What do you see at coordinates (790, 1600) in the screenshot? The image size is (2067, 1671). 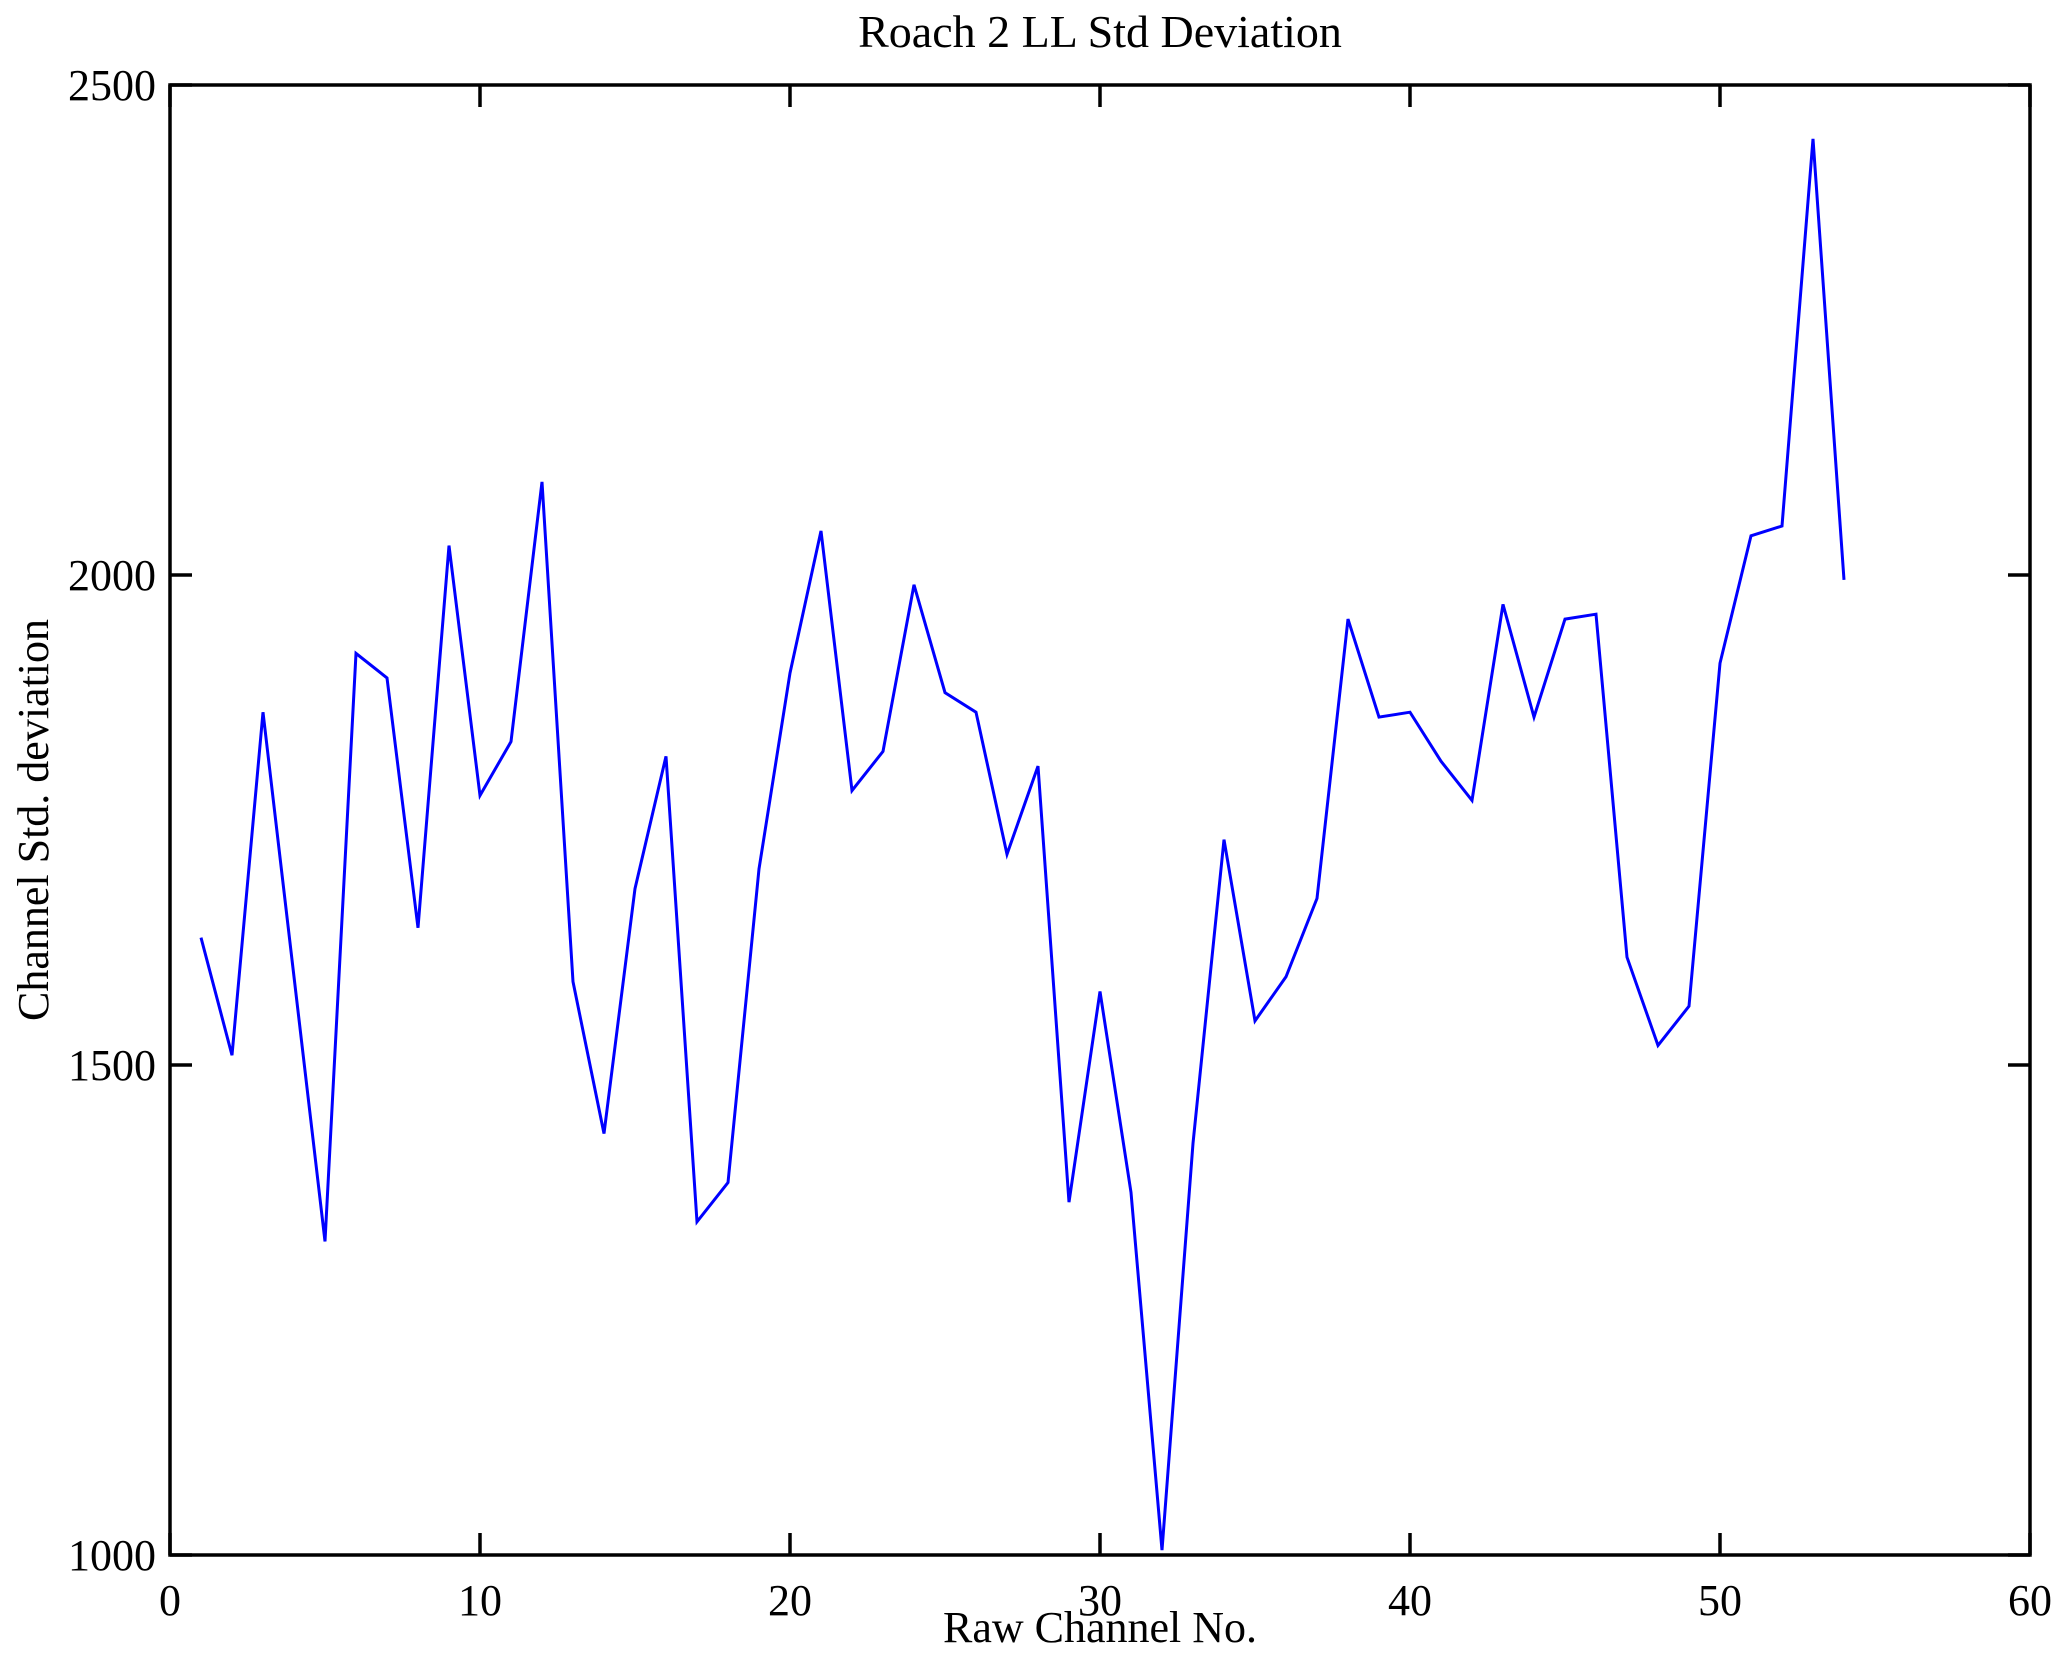 I see `x-tick-label: 20` at bounding box center [790, 1600].